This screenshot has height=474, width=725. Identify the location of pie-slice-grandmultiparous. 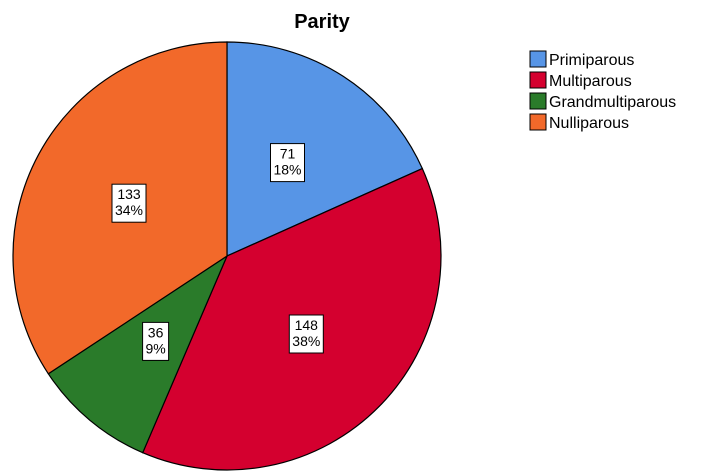
(138, 354).